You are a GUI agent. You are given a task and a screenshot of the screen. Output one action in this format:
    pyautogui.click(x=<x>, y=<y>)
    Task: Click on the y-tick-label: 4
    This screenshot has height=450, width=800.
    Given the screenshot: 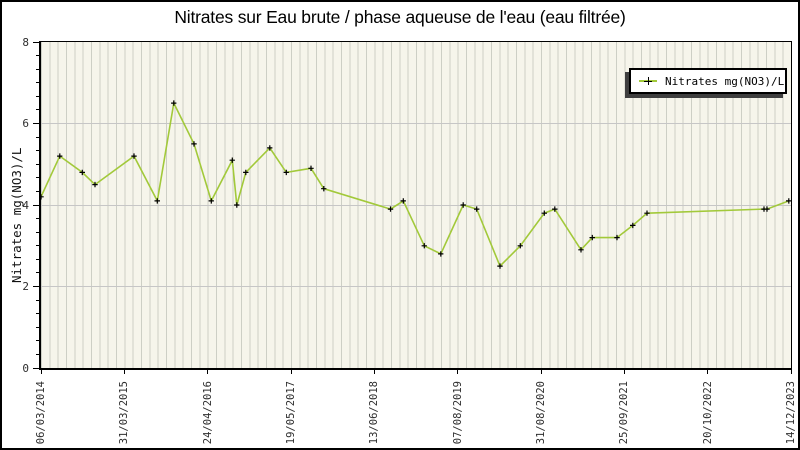 What is the action you would take?
    pyautogui.click(x=25, y=205)
    